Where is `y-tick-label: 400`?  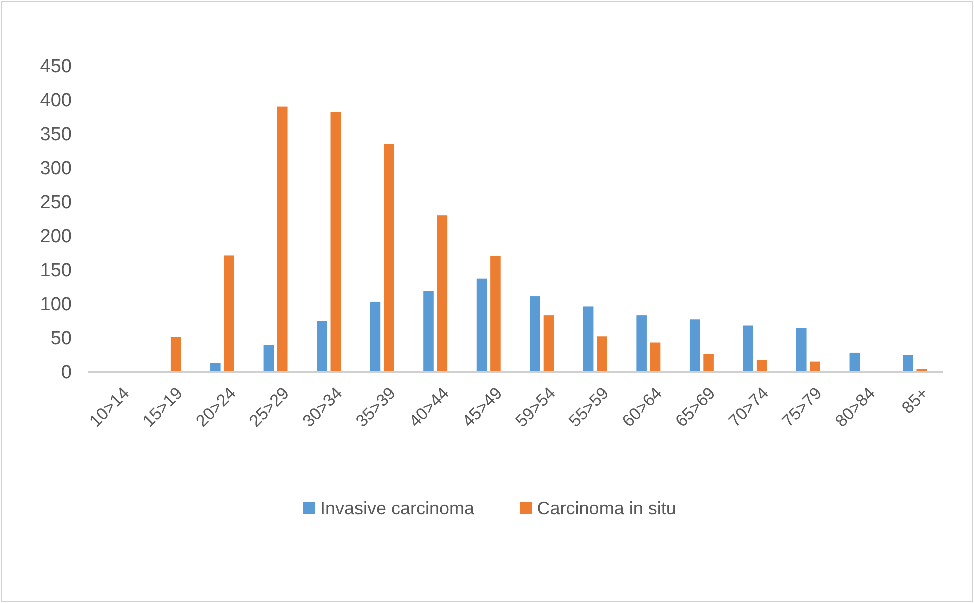
y-tick-label: 400 is located at coordinates (56, 101).